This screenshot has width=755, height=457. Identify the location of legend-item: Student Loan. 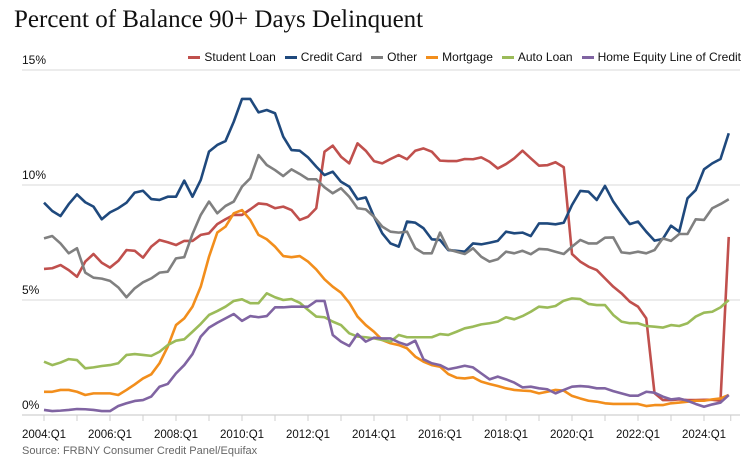
(232, 57).